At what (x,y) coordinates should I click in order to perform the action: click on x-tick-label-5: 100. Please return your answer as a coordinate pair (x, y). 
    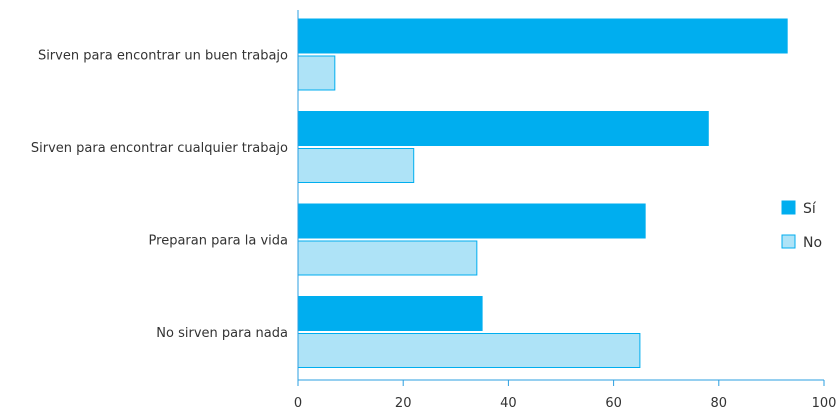
    Looking at the image, I should click on (824, 403).